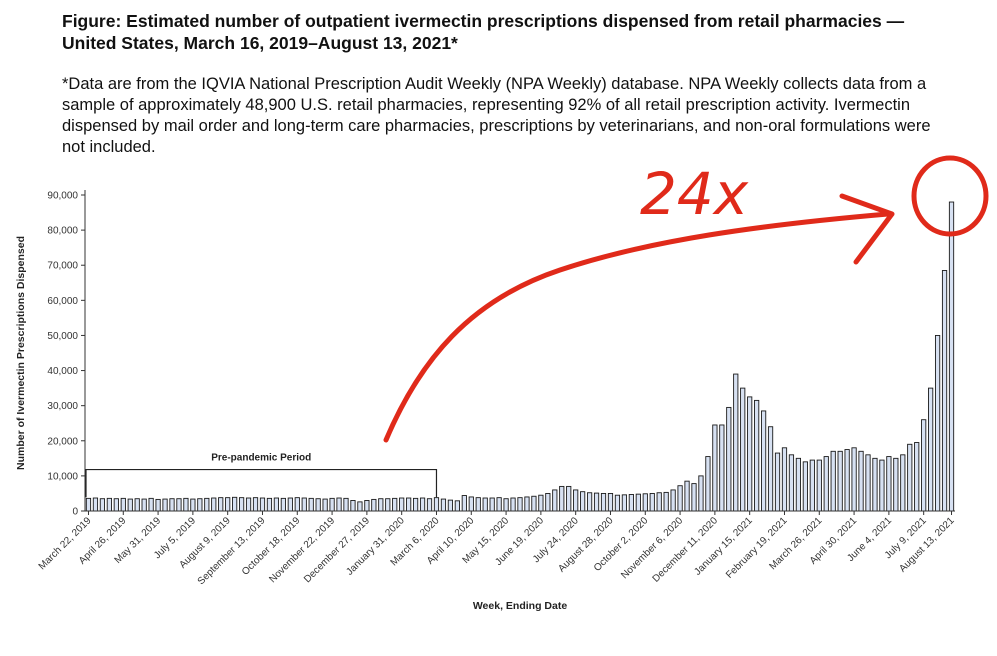 The height and width of the screenshot is (656, 997). I want to click on y-tick-label: 20,000, so click(62, 441).